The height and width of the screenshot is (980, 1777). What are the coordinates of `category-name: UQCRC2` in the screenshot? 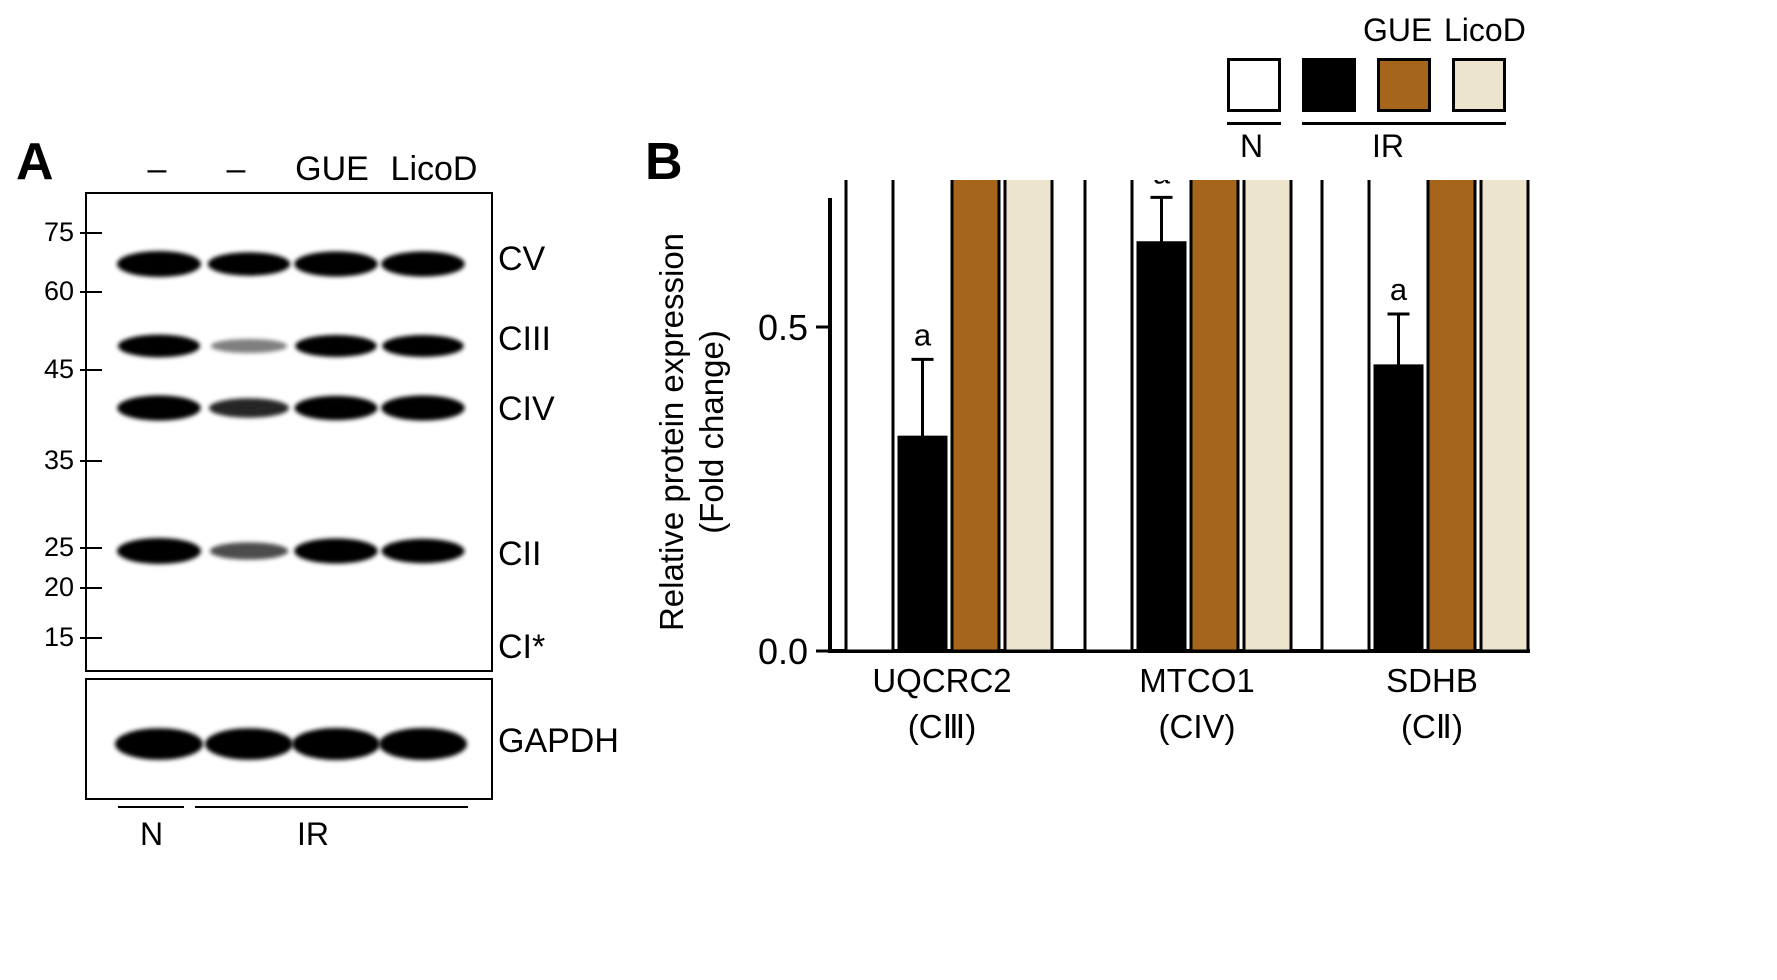 It's located at (942, 680).